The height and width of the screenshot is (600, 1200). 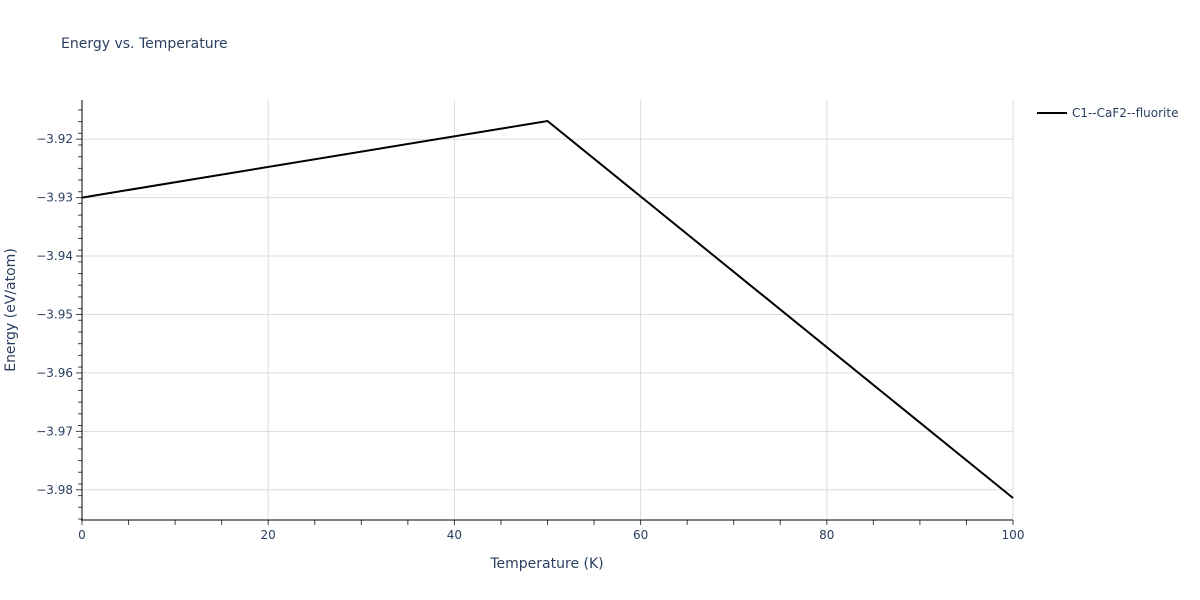 What do you see at coordinates (54, 198) in the screenshot?
I see `y-tick-label: −3.93` at bounding box center [54, 198].